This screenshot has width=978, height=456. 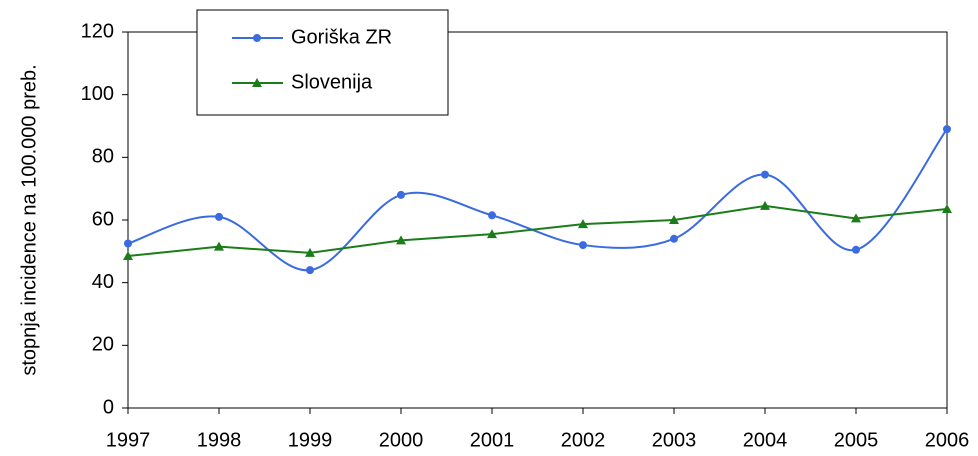 I want to click on y-tick-label: 60, so click(x=103, y=219).